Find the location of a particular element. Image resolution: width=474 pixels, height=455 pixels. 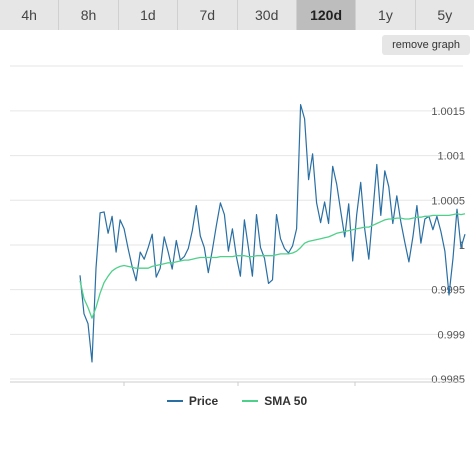

legend-swatch-price is located at coordinates (174, 401).